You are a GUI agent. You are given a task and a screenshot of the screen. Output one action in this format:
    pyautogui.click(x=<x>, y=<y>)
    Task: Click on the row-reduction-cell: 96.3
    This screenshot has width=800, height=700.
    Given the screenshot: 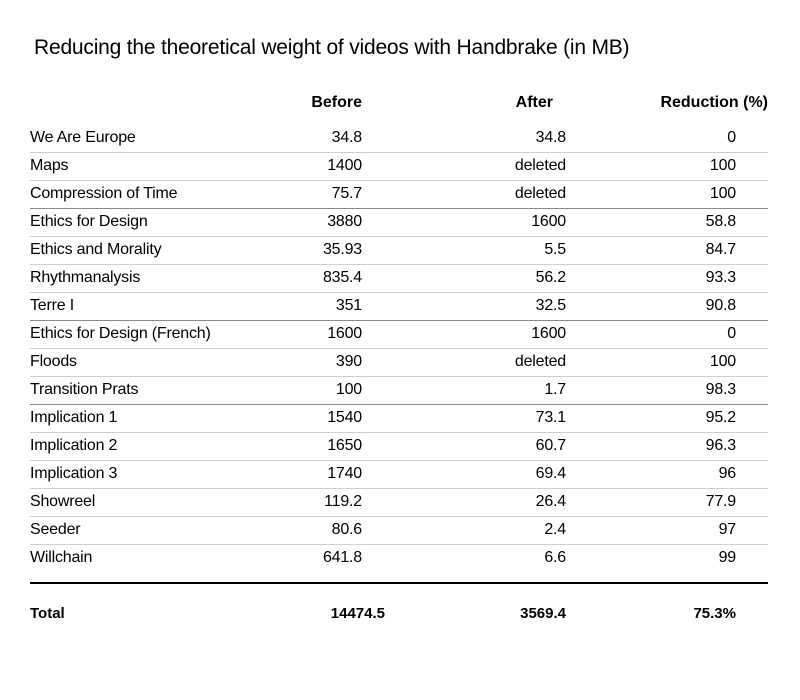 What is the action you would take?
    pyautogui.click(x=721, y=445)
    